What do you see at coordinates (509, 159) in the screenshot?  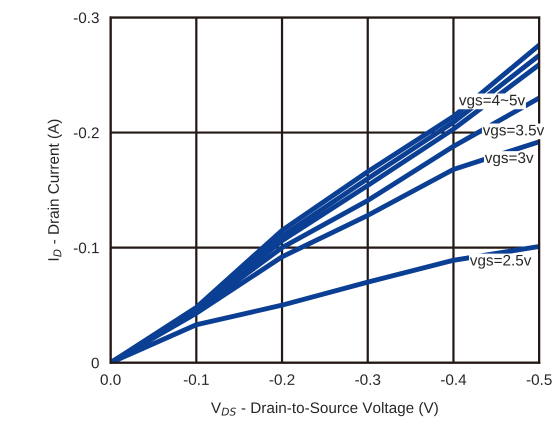 I see `annotation: vgs=3v` at bounding box center [509, 159].